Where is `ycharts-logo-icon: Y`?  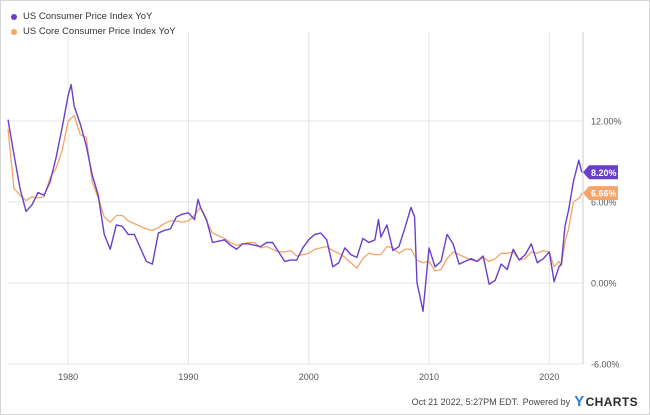
ycharts-logo-icon: Y is located at coordinates (579, 401).